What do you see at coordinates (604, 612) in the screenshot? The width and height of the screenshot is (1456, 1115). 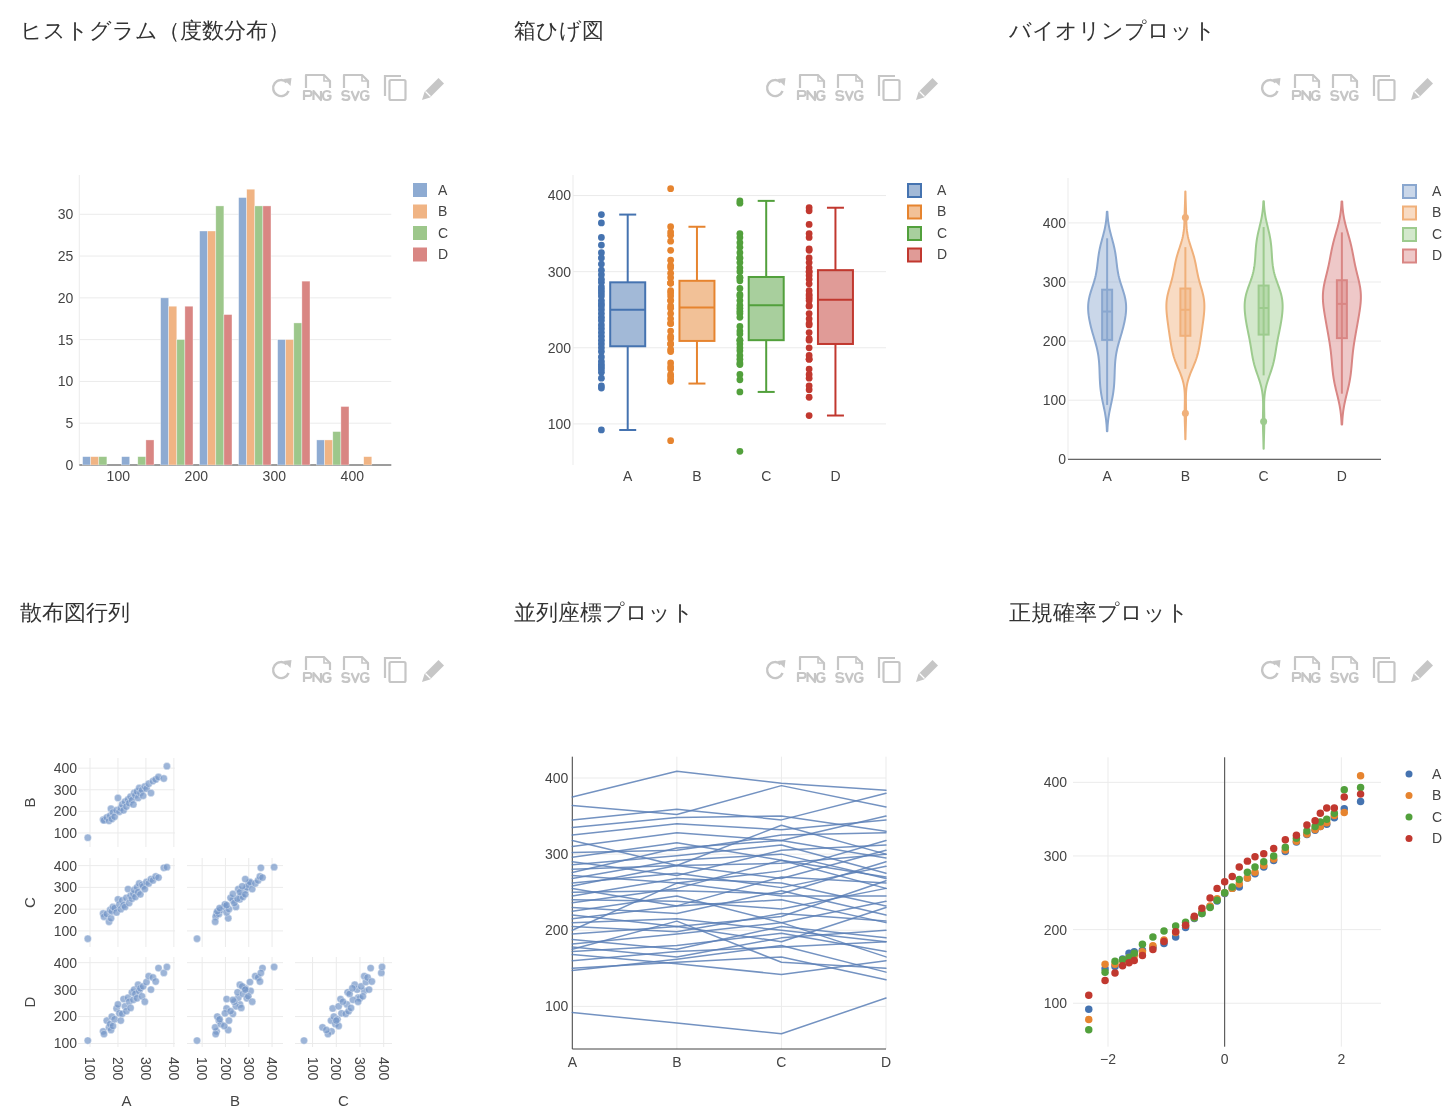 I see `chart-title: 並列座標プロット` at bounding box center [604, 612].